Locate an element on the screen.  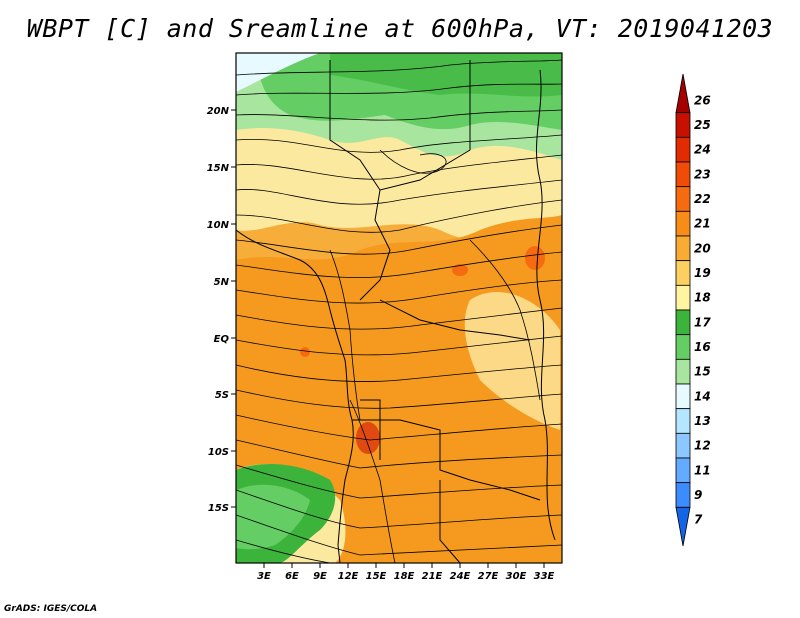
colorbar-label-7: 7 is located at coordinates (698, 520).